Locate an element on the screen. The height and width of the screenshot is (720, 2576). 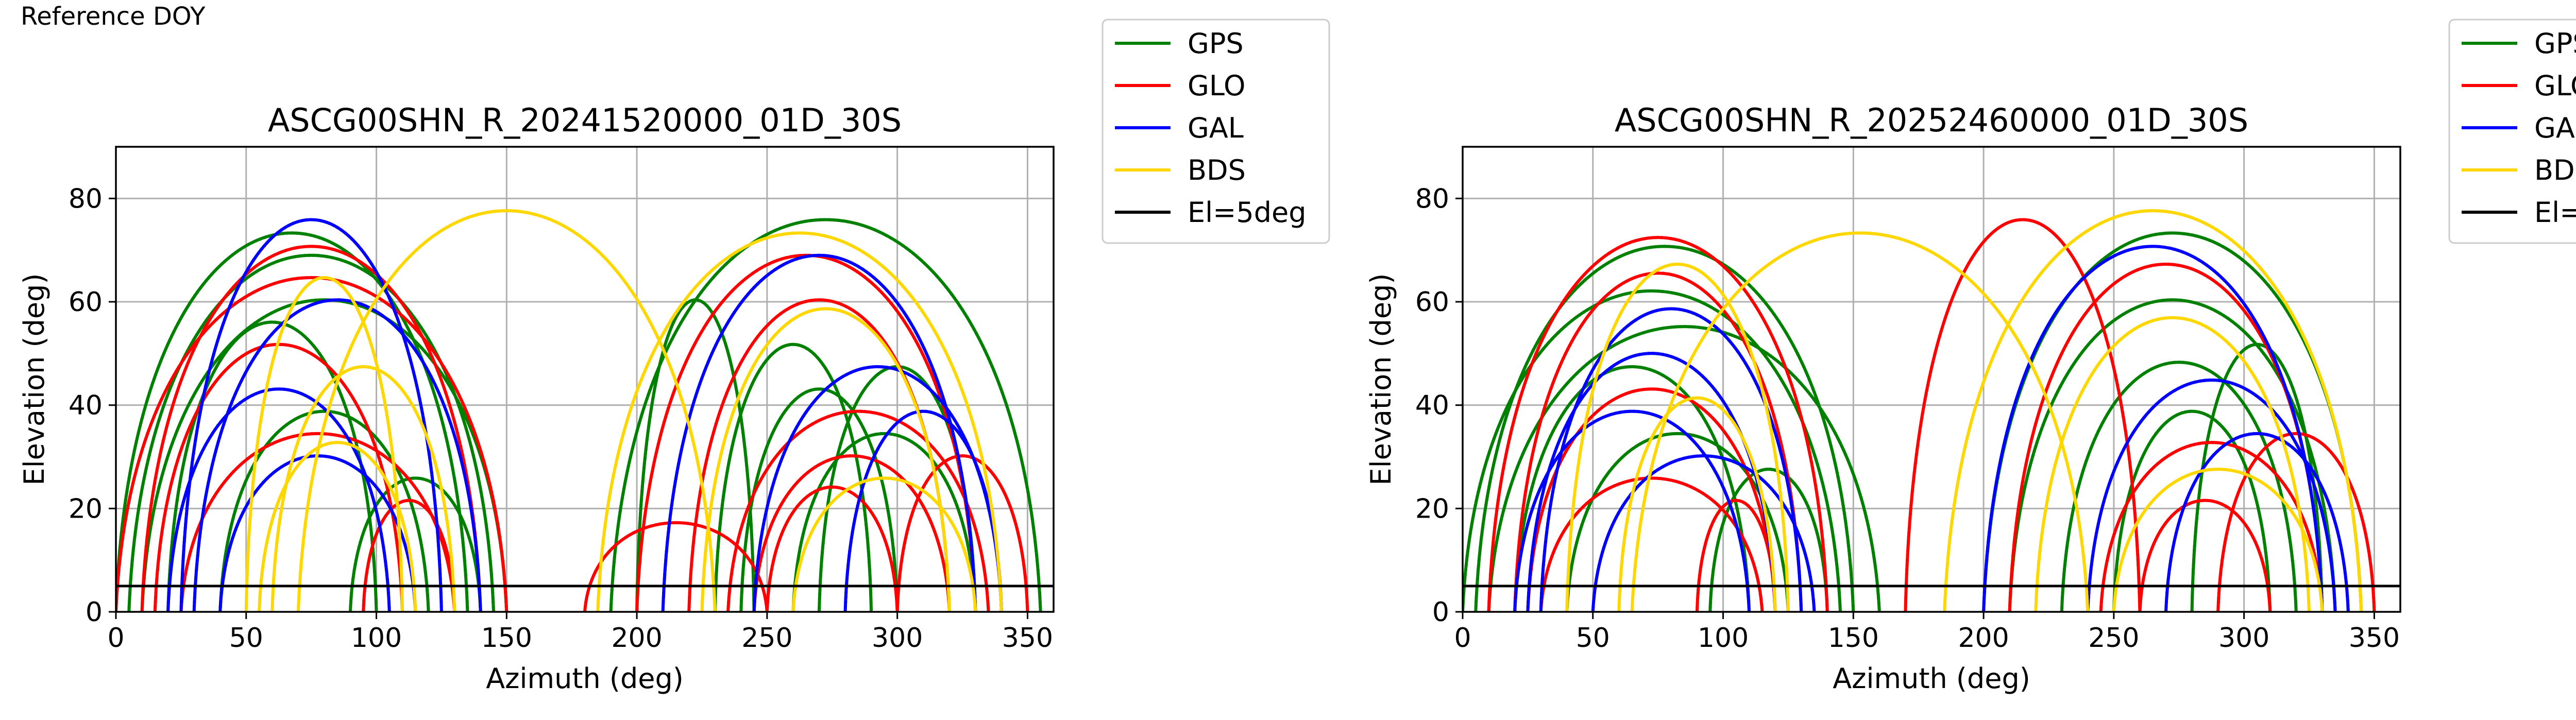
x-tick-label: 200 is located at coordinates (636, 638).